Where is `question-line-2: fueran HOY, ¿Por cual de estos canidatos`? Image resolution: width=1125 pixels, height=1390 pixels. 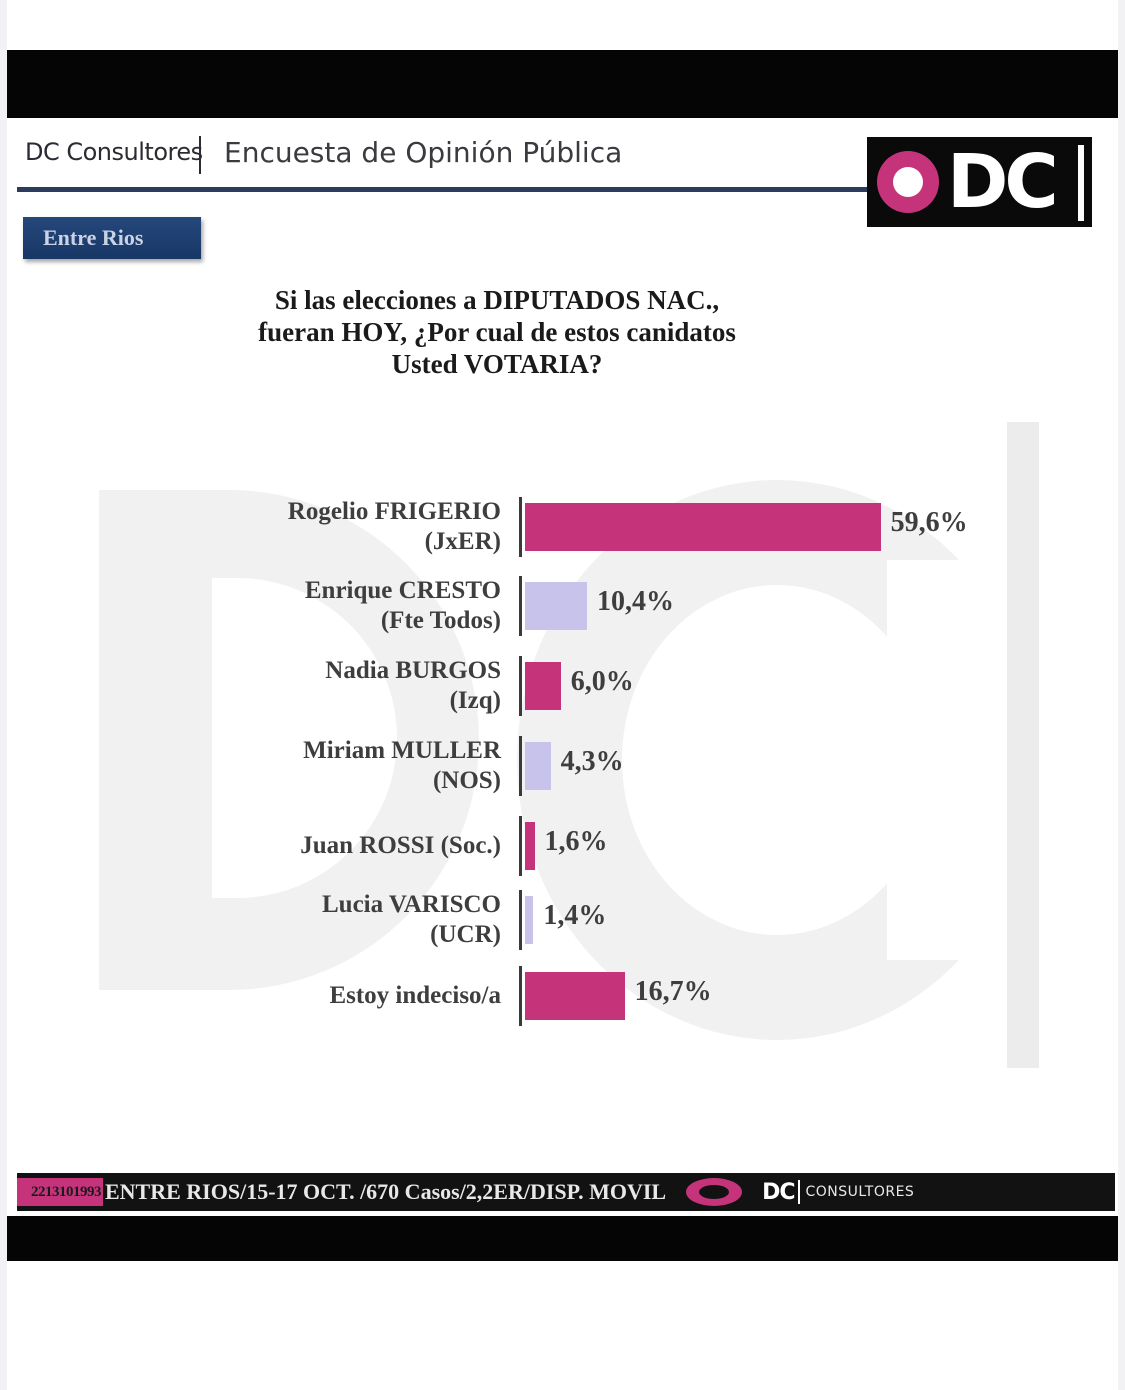 question-line-2: fueran HOY, ¿Por cual de estos canidatos is located at coordinates (497, 332).